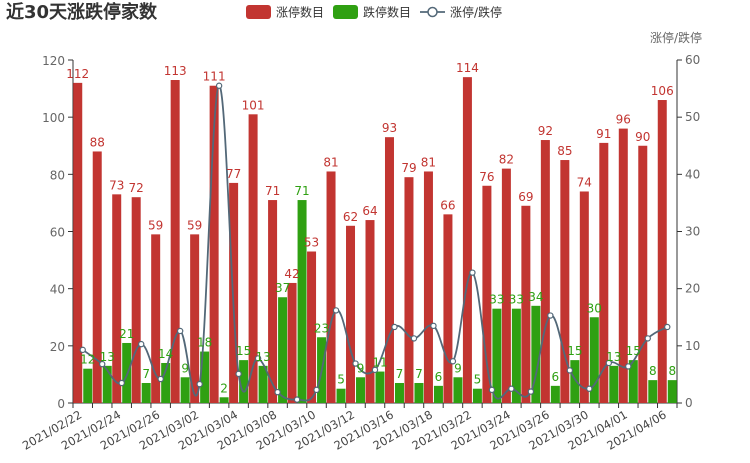  Describe the element at coordinates (653, 371) in the screenshot. I see `bar-down-label: 8` at that location.